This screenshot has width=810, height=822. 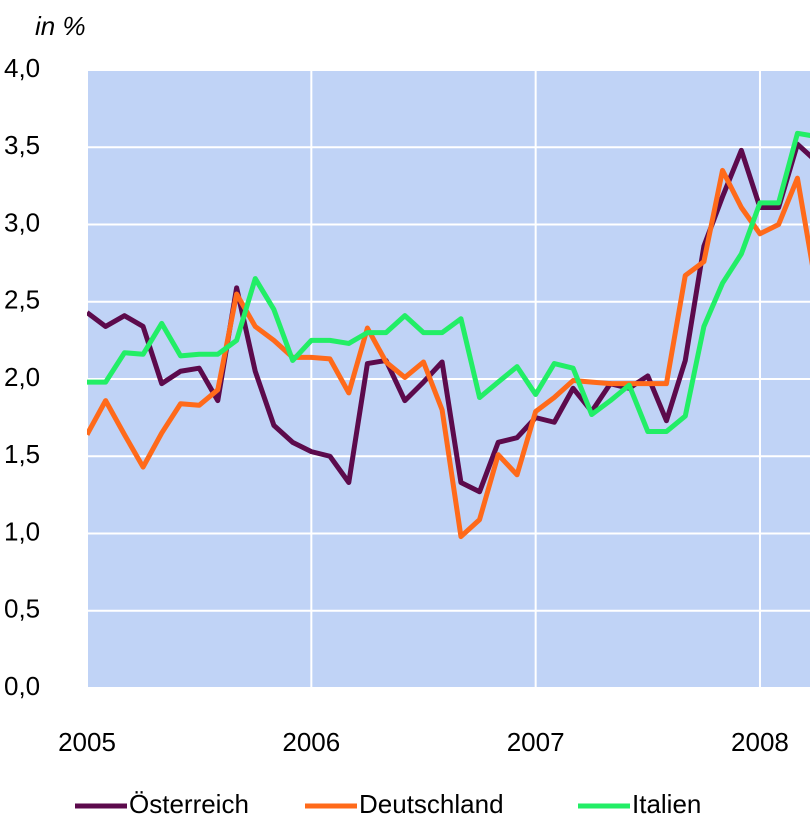 What do you see at coordinates (22, 145) in the screenshot?
I see `y-tick-label: 3,5` at bounding box center [22, 145].